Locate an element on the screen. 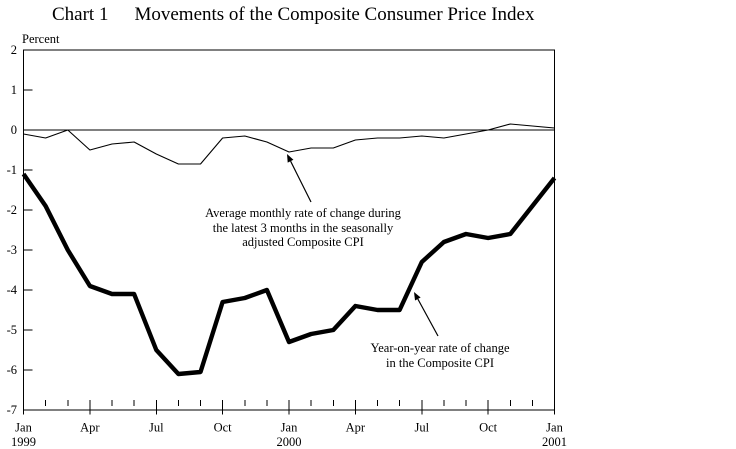  y-tick-label: -4 is located at coordinates (12, 290).